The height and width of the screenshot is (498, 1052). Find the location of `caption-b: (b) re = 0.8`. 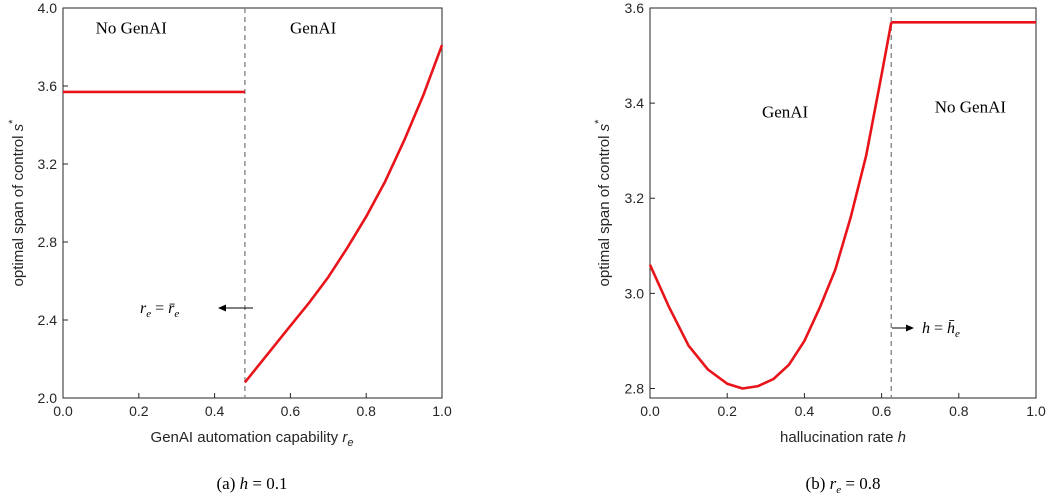

caption-b: (b) re = 0.8 is located at coordinates (843, 485).